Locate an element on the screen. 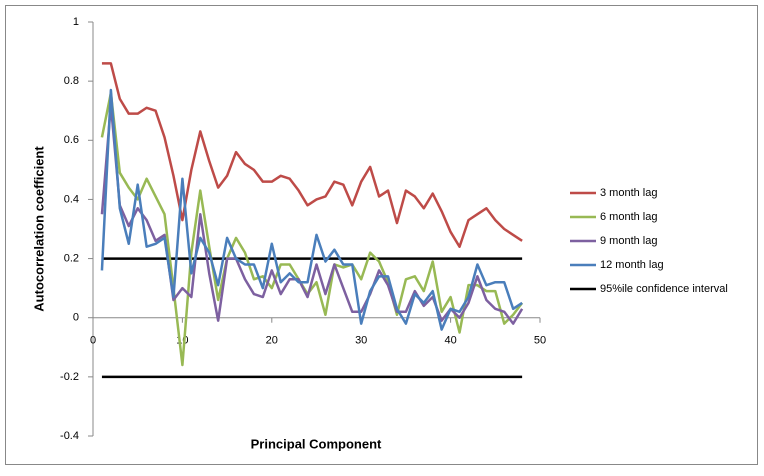 The image size is (764, 476). y-tick-label: 0 is located at coordinates (76, 318).